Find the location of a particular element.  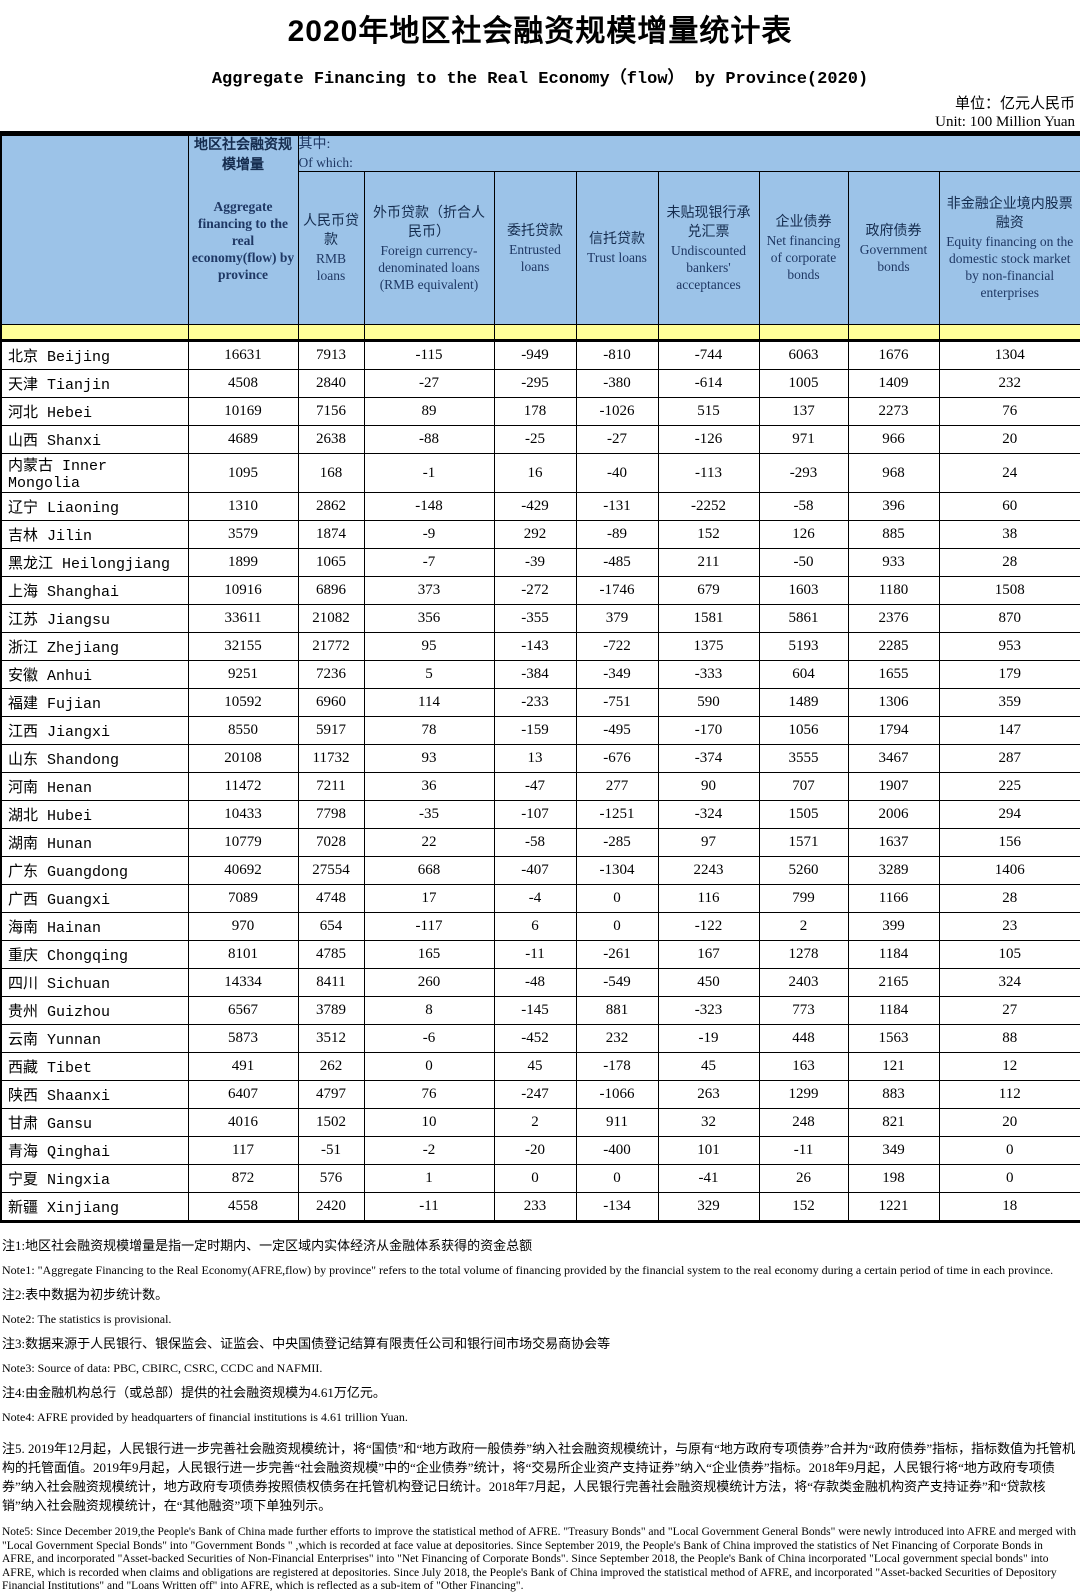

province-cell: 陕西 Shaanxi is located at coordinates (94, 1095).